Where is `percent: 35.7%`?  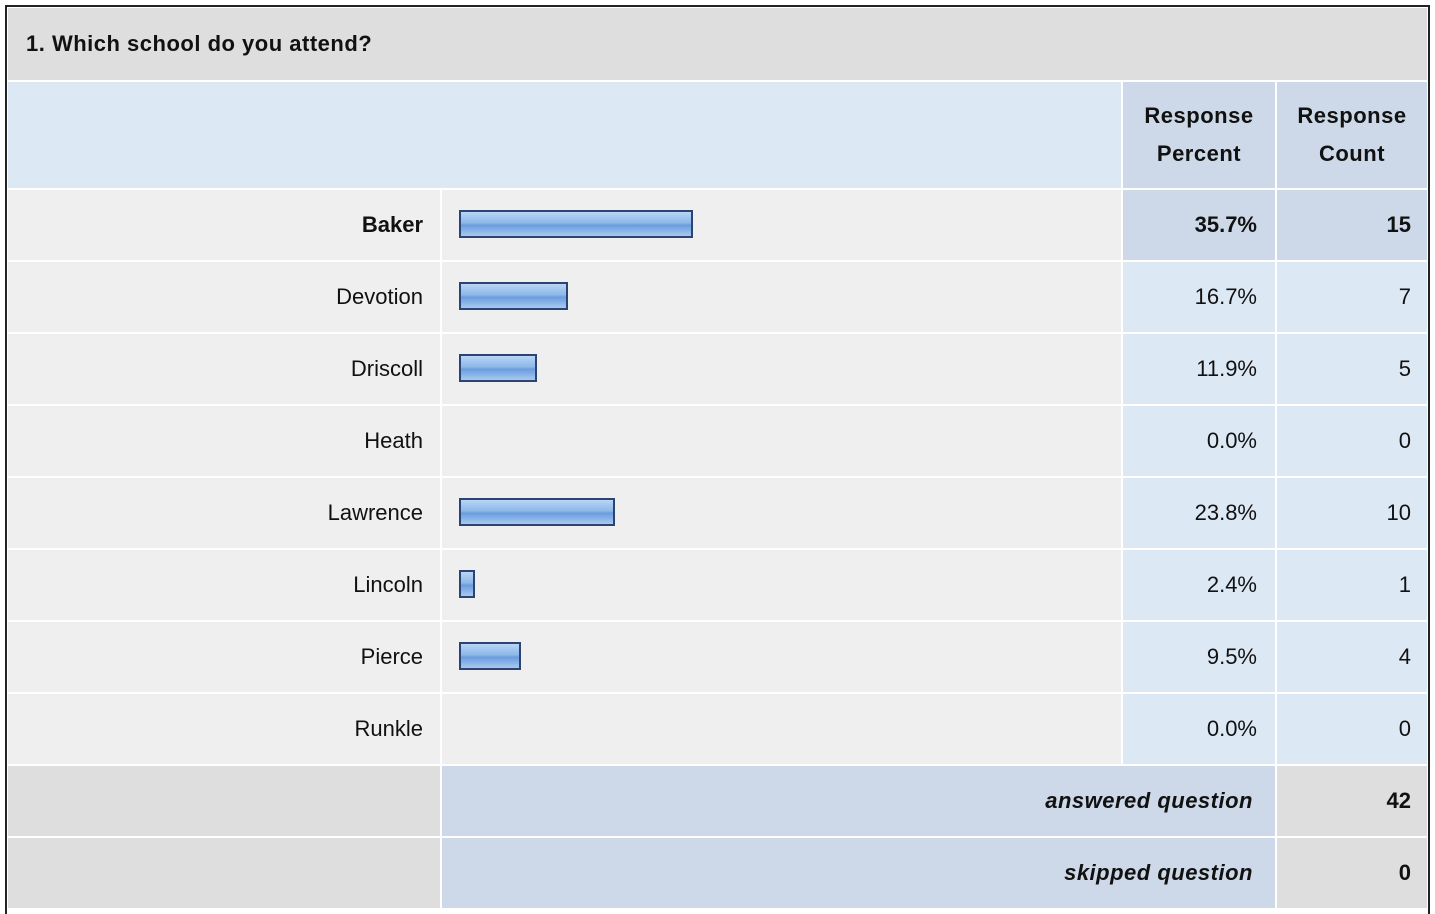
percent: 35.7% is located at coordinates (1199, 225).